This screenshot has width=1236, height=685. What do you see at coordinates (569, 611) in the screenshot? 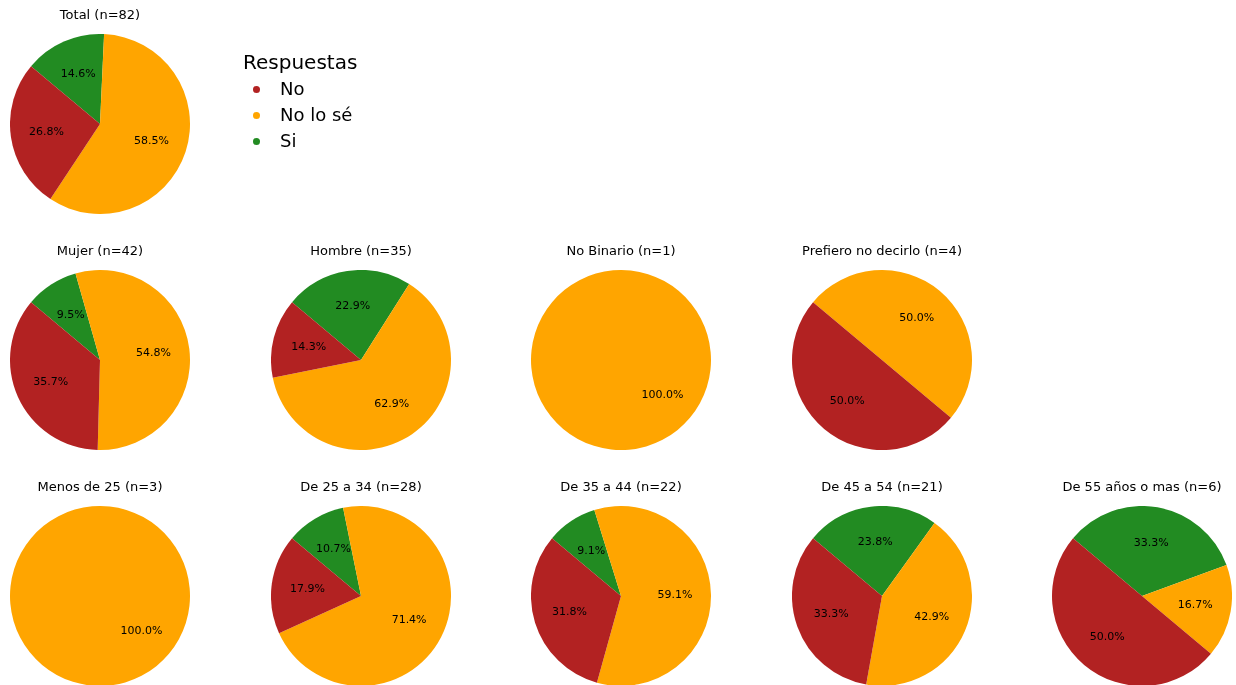
I see `data-label: 31.8%` at bounding box center [569, 611].